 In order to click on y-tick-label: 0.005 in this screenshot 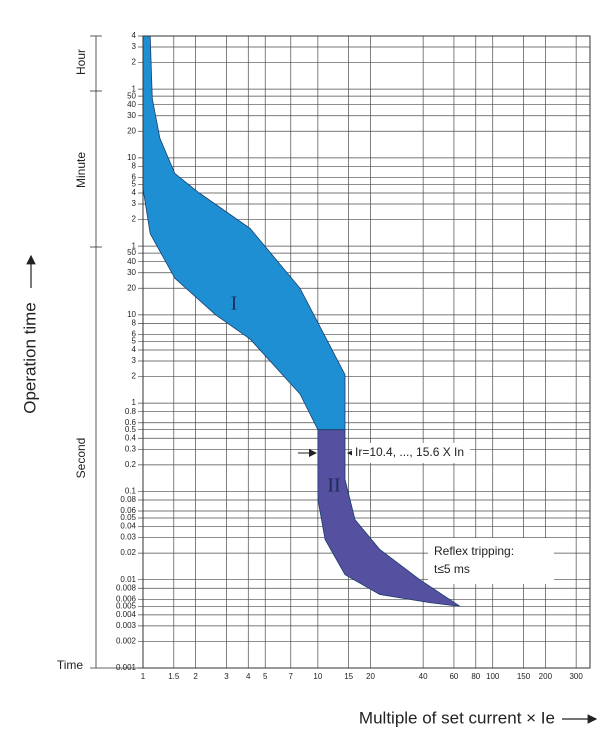, I will do `click(126, 605)`.